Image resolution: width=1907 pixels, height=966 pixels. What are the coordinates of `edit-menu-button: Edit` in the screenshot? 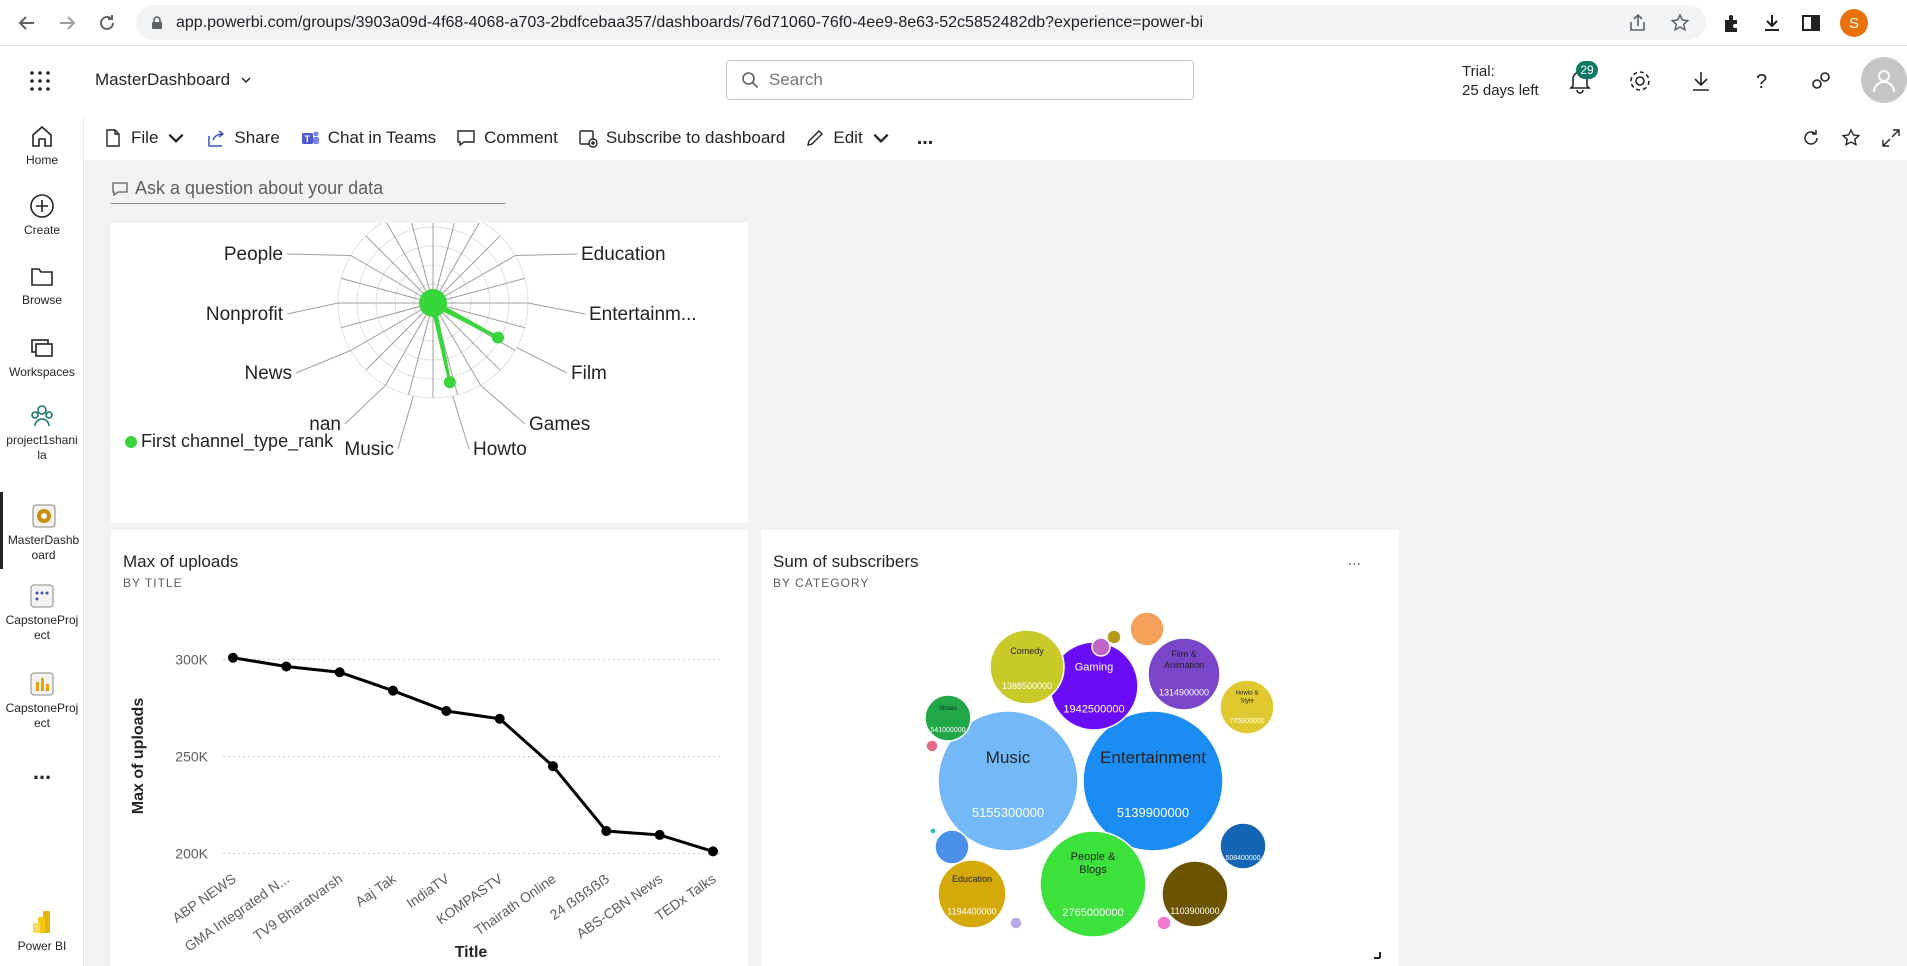 It's located at (847, 138).